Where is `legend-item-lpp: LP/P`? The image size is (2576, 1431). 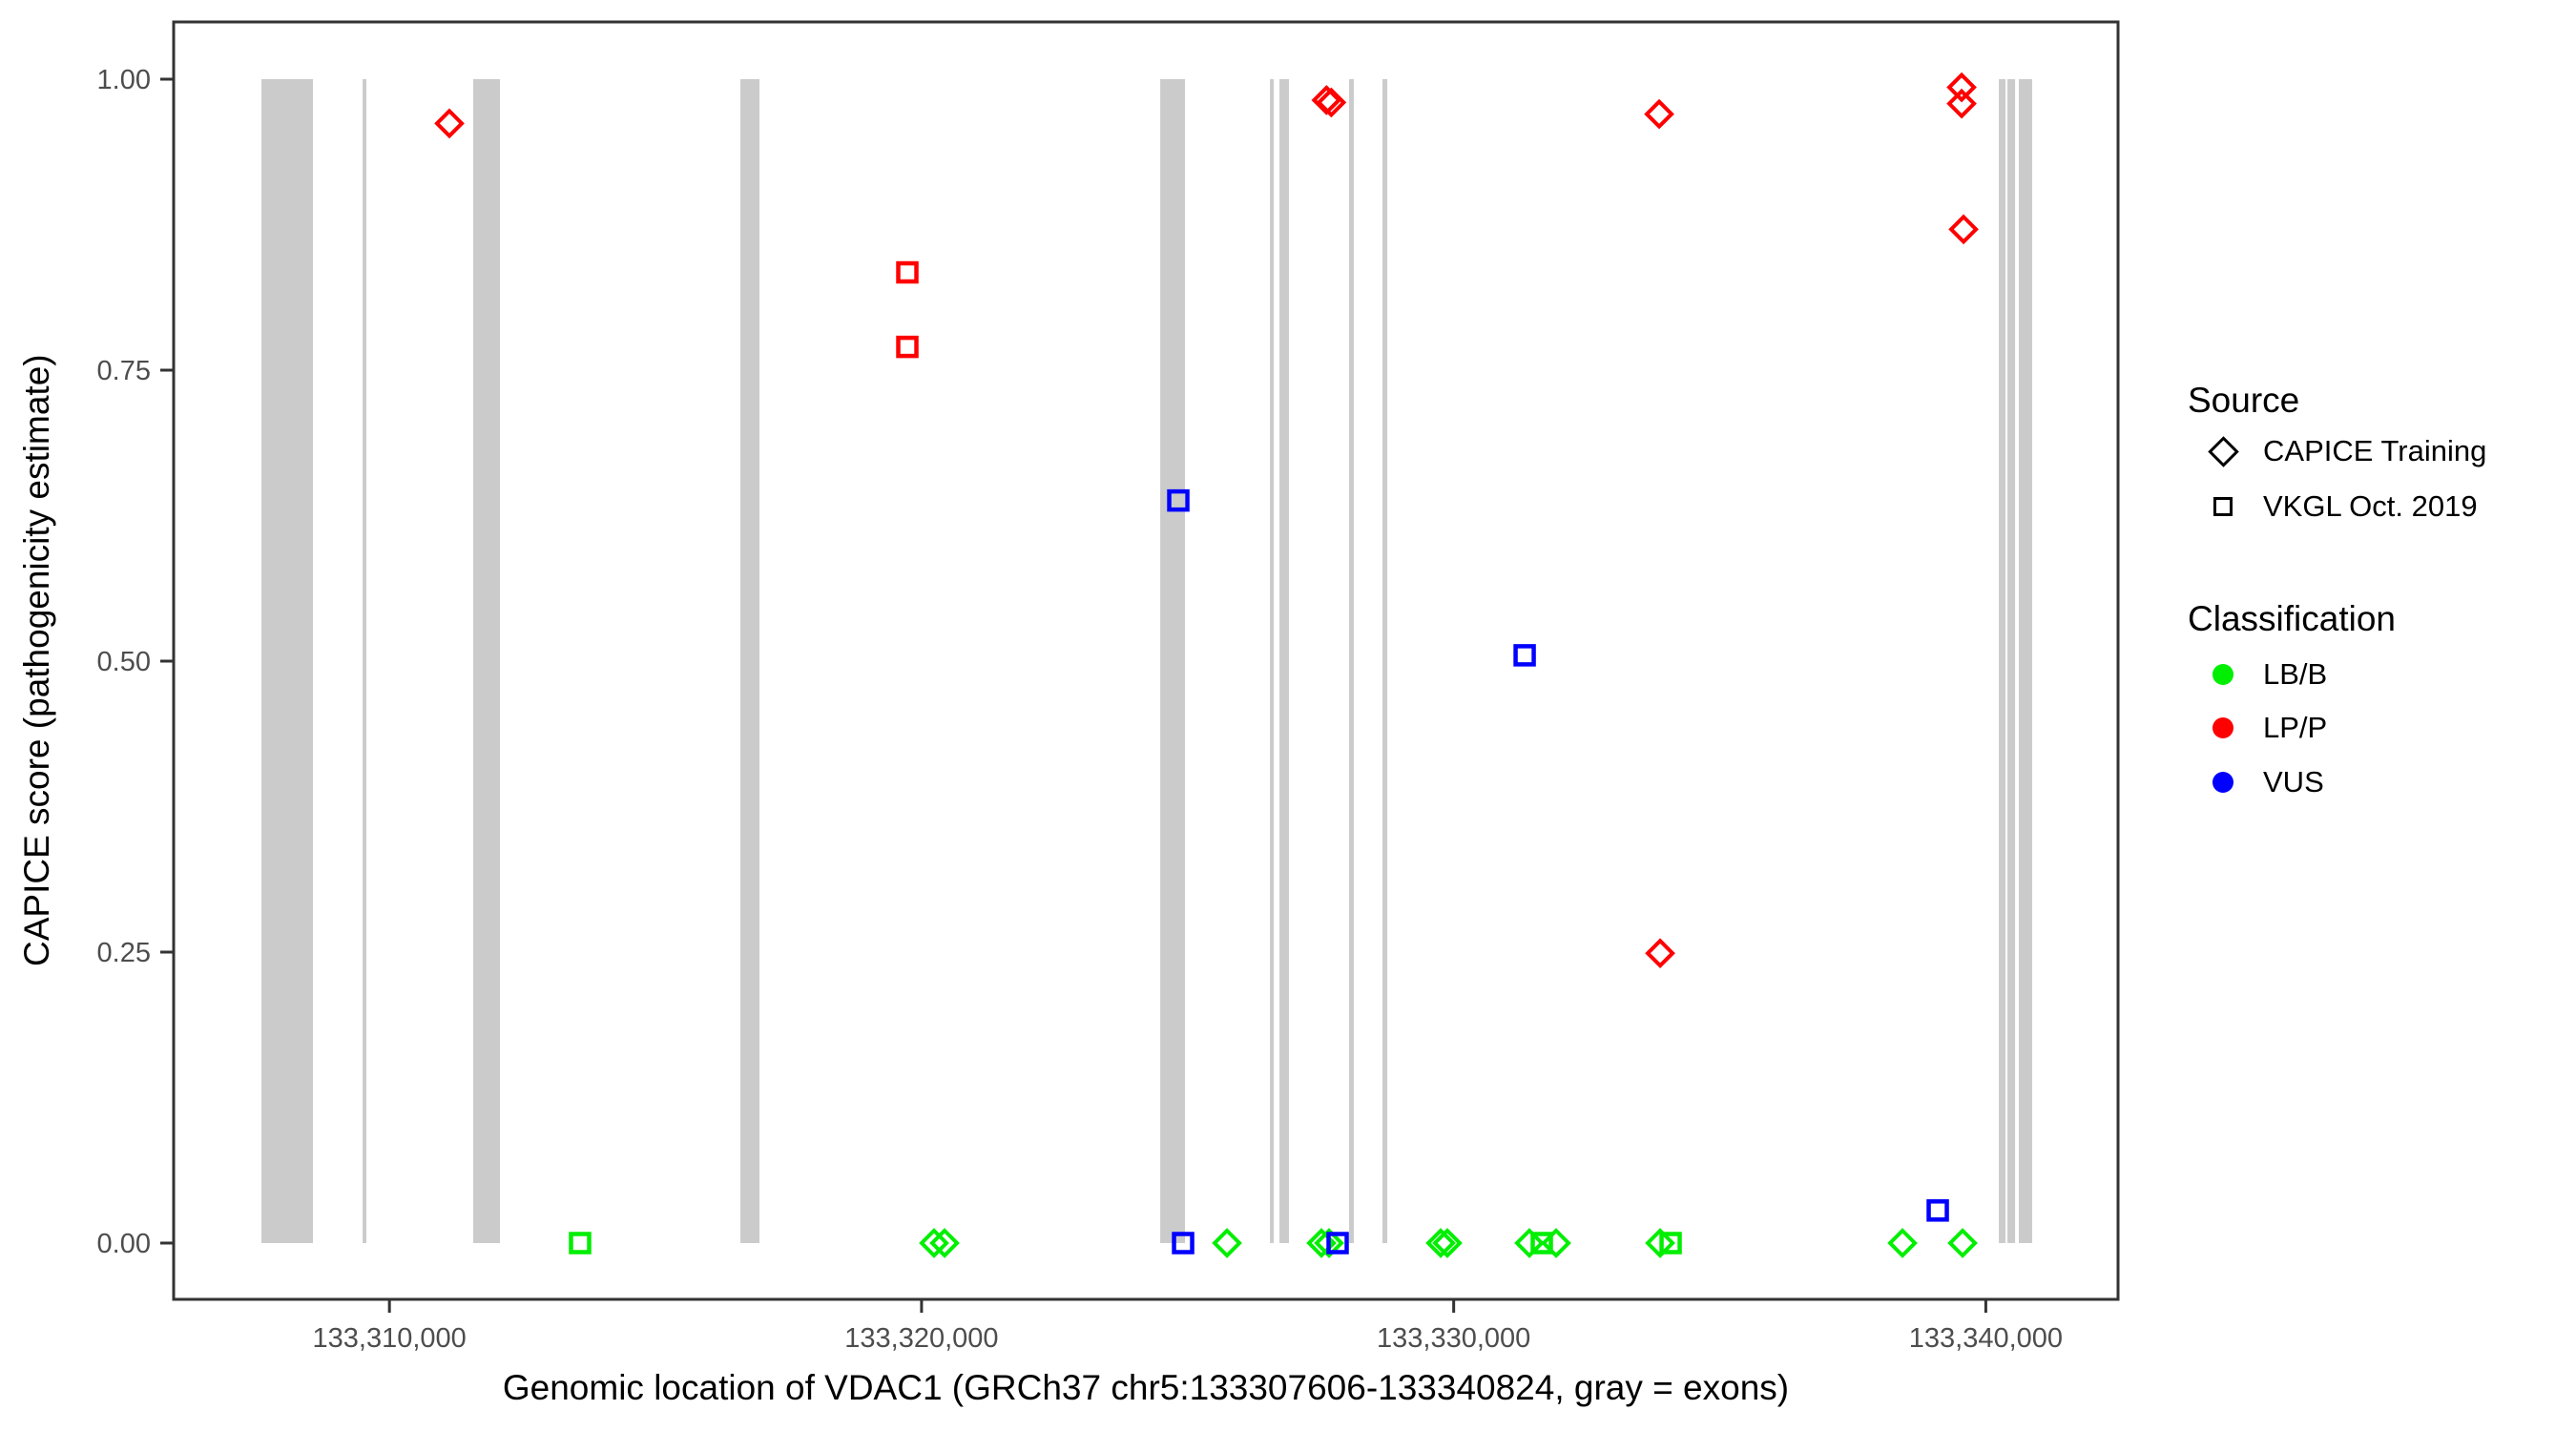 legend-item-lpp: LP/P is located at coordinates (2264, 728).